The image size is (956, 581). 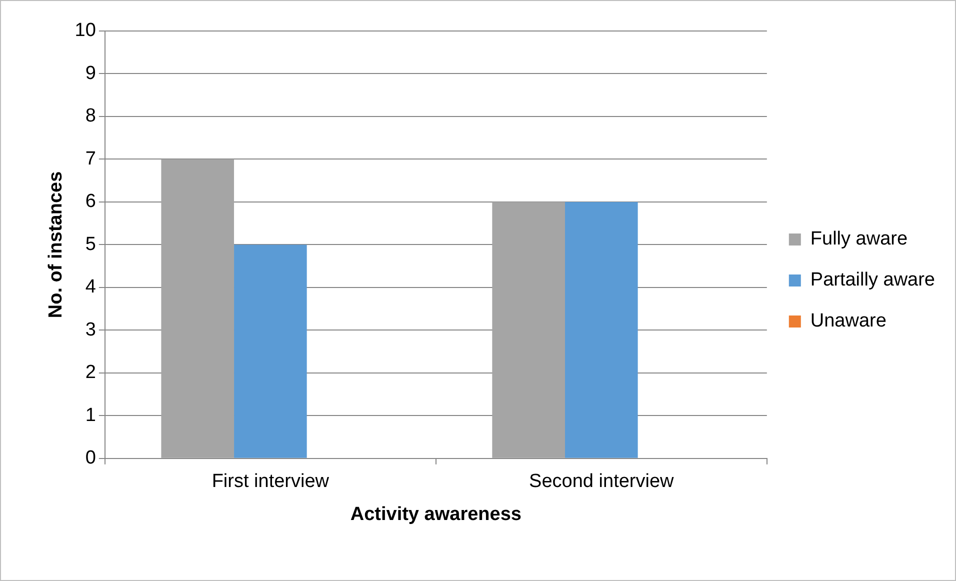 What do you see at coordinates (90, 329) in the screenshot?
I see `y-tick-label: 3` at bounding box center [90, 329].